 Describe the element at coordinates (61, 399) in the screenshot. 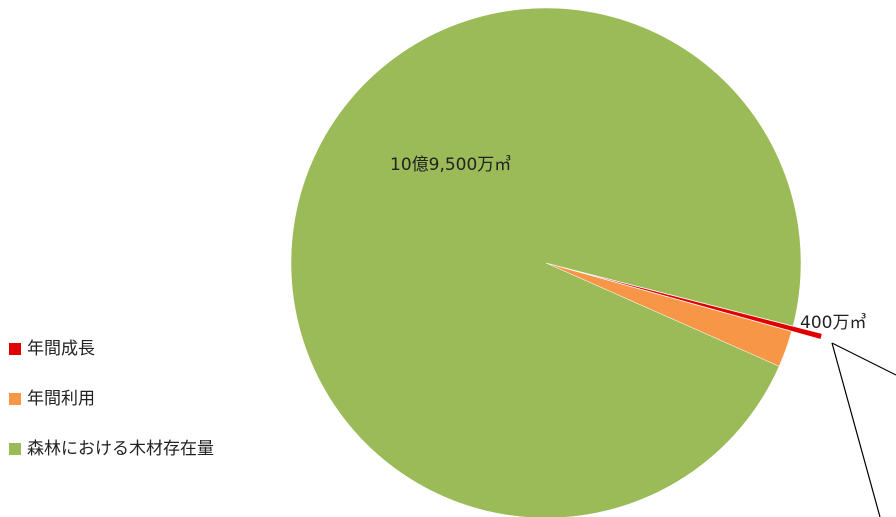

I see `legend-label: 年間利用` at that location.